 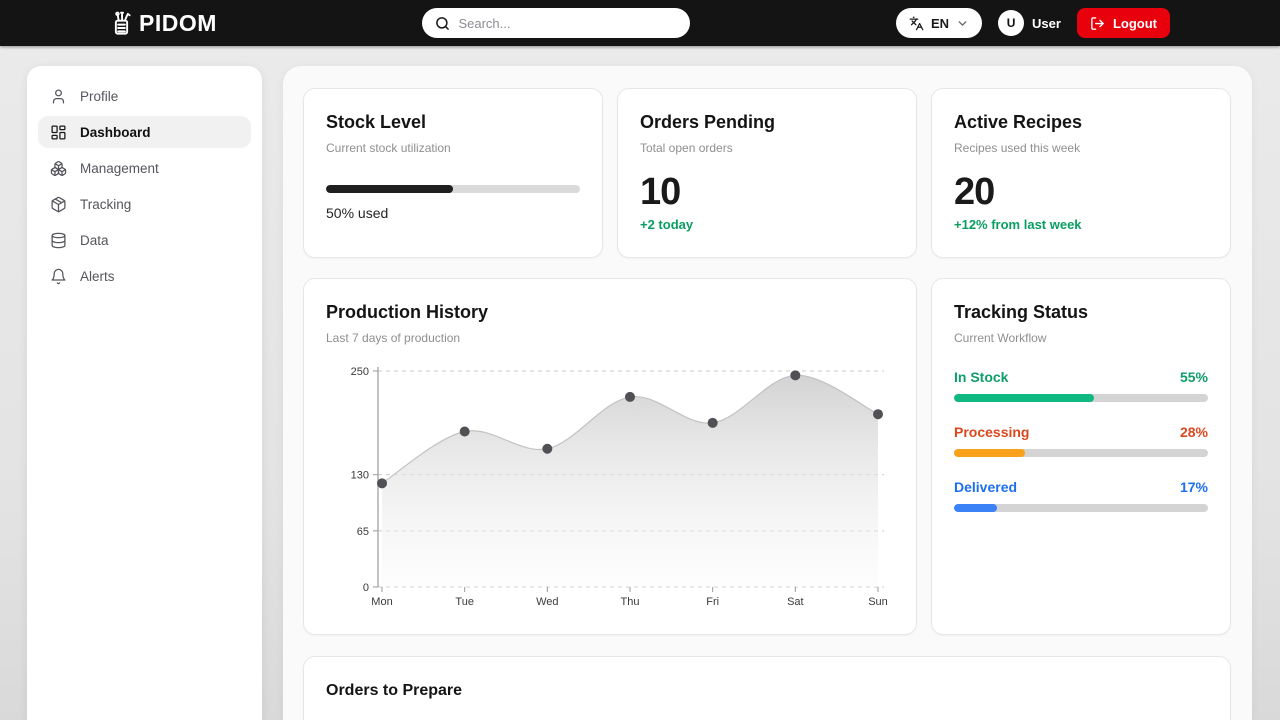 I want to click on active-recipes-delta: +12% from last week, so click(x=1018, y=224).